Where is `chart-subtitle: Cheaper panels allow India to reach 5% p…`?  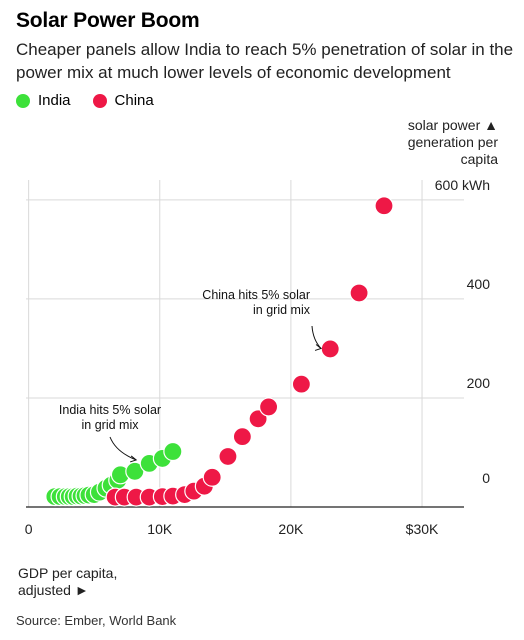 chart-subtitle: Cheaper panels allow India to reach 5% p… is located at coordinates (265, 61).